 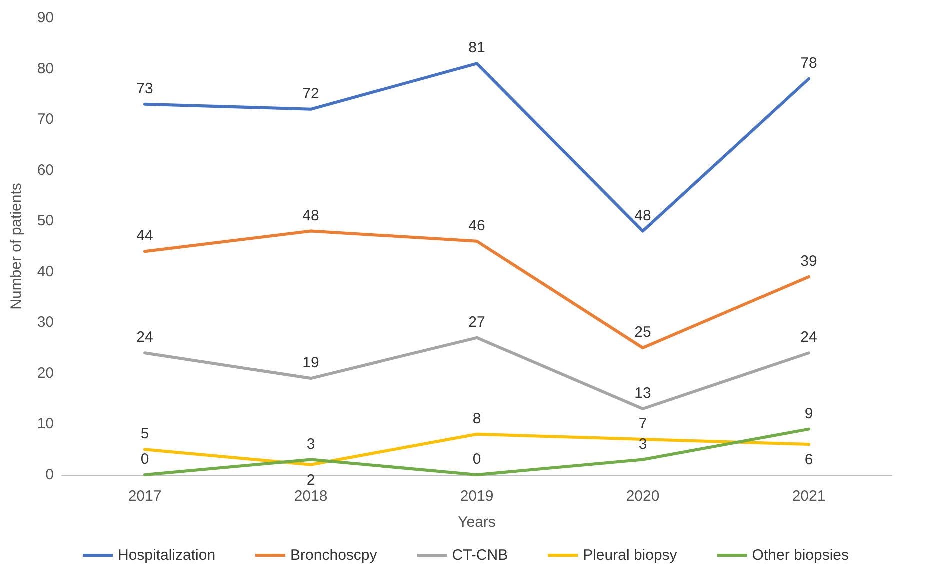 What do you see at coordinates (477, 419) in the screenshot?
I see `data-label: 8` at bounding box center [477, 419].